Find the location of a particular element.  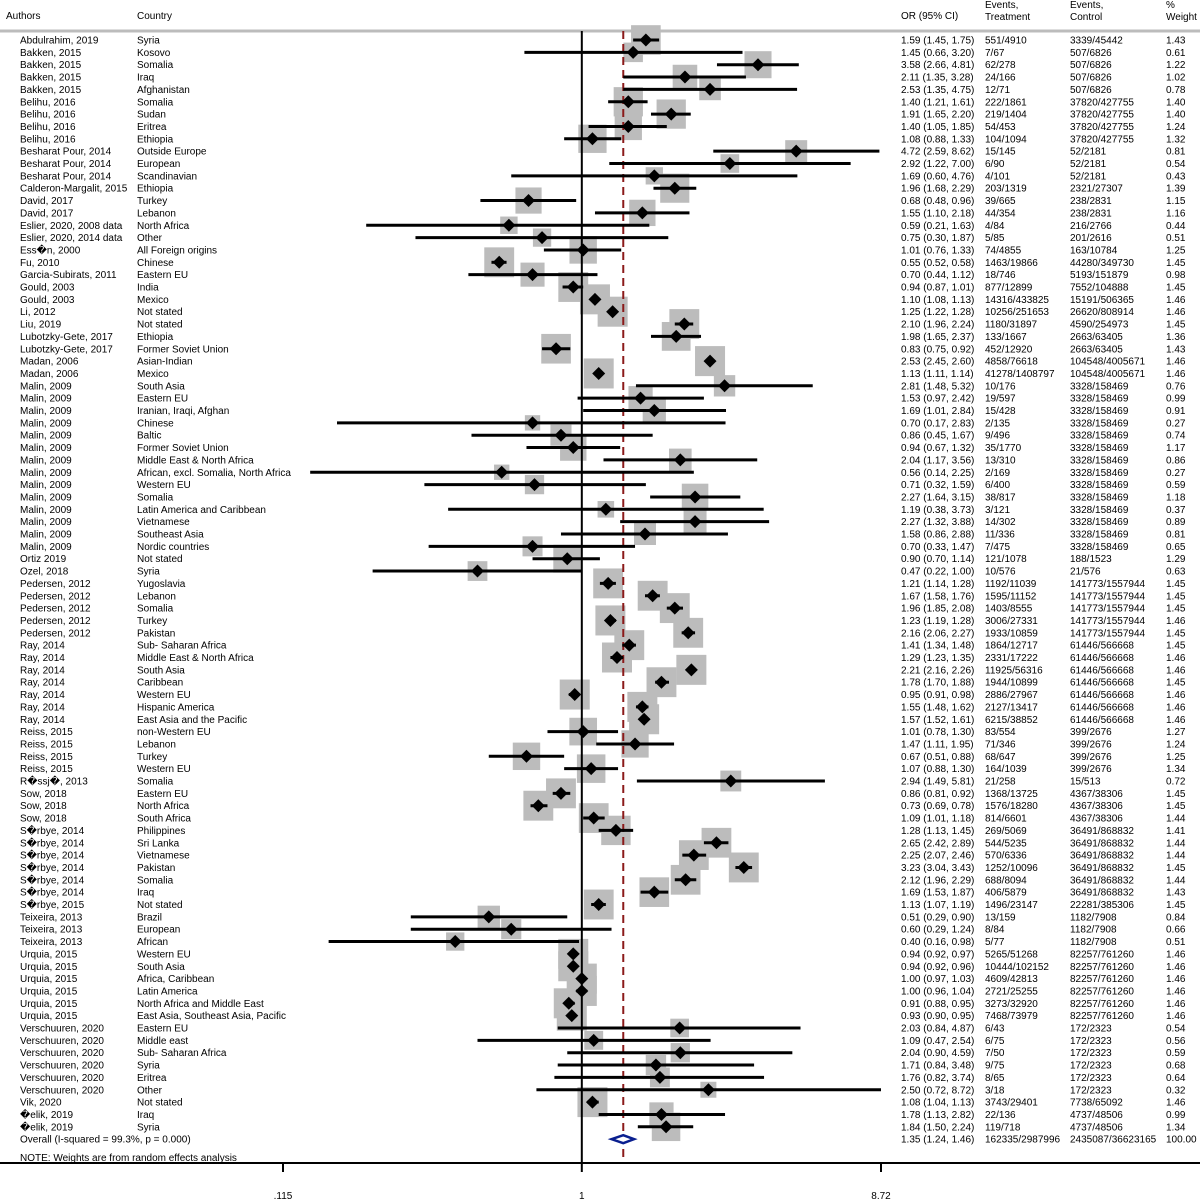

study-events-treatment: 6/43 is located at coordinates (995, 1029).